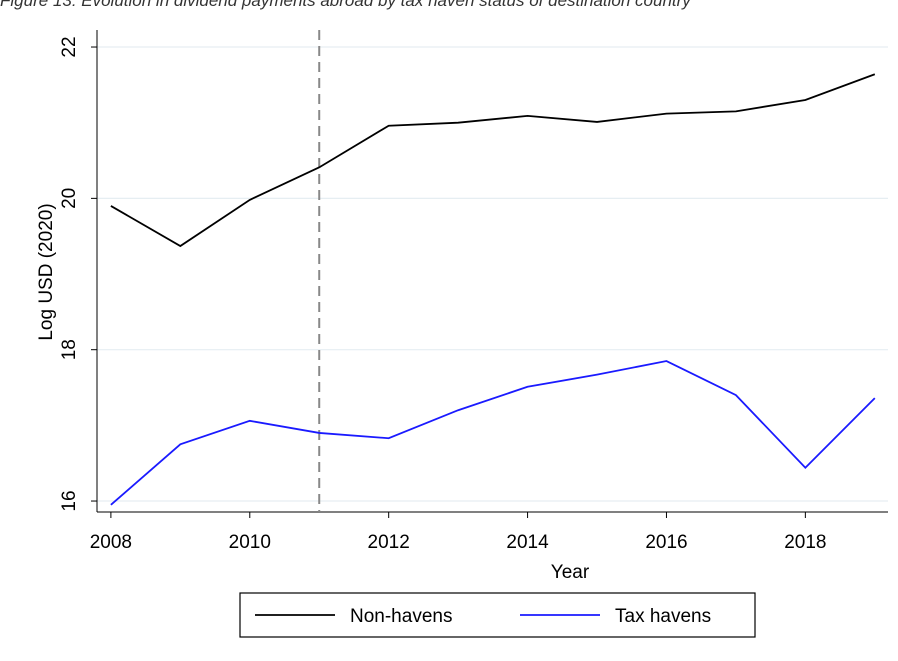 This screenshot has width=898, height=661. What do you see at coordinates (389, 542) in the screenshot?
I see `x-tick-label: 2012` at bounding box center [389, 542].